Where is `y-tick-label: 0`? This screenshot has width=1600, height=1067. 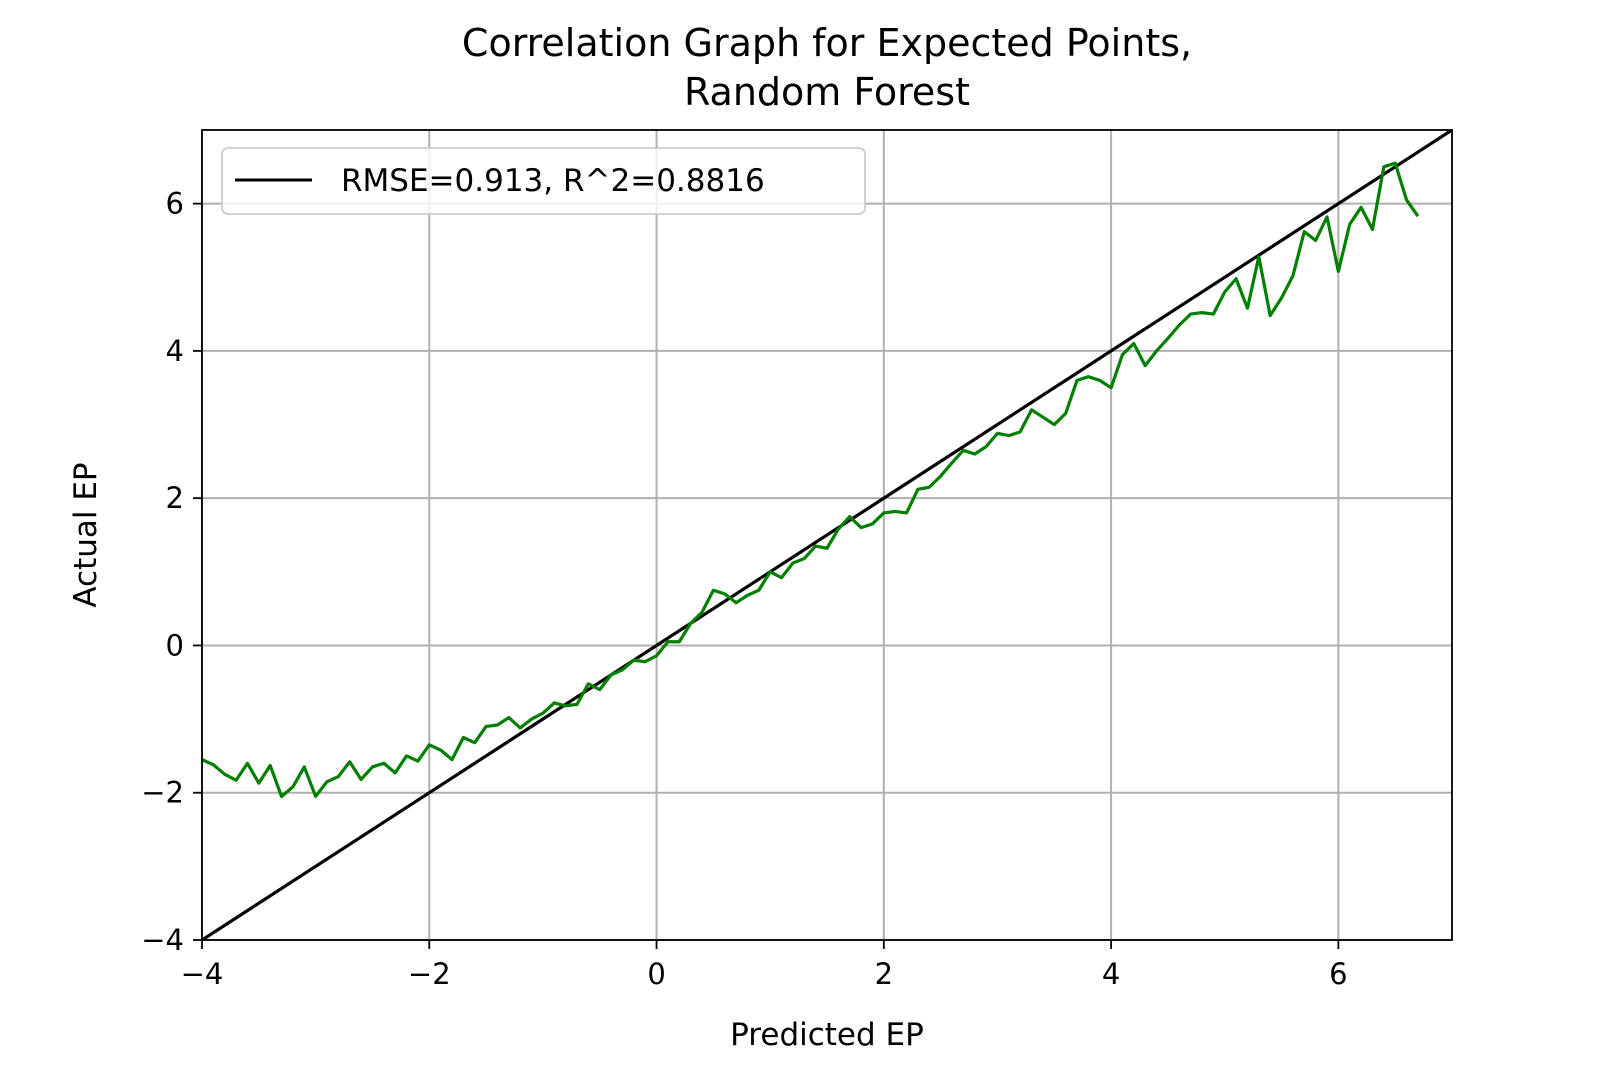
y-tick-label: 0 is located at coordinates (175, 645).